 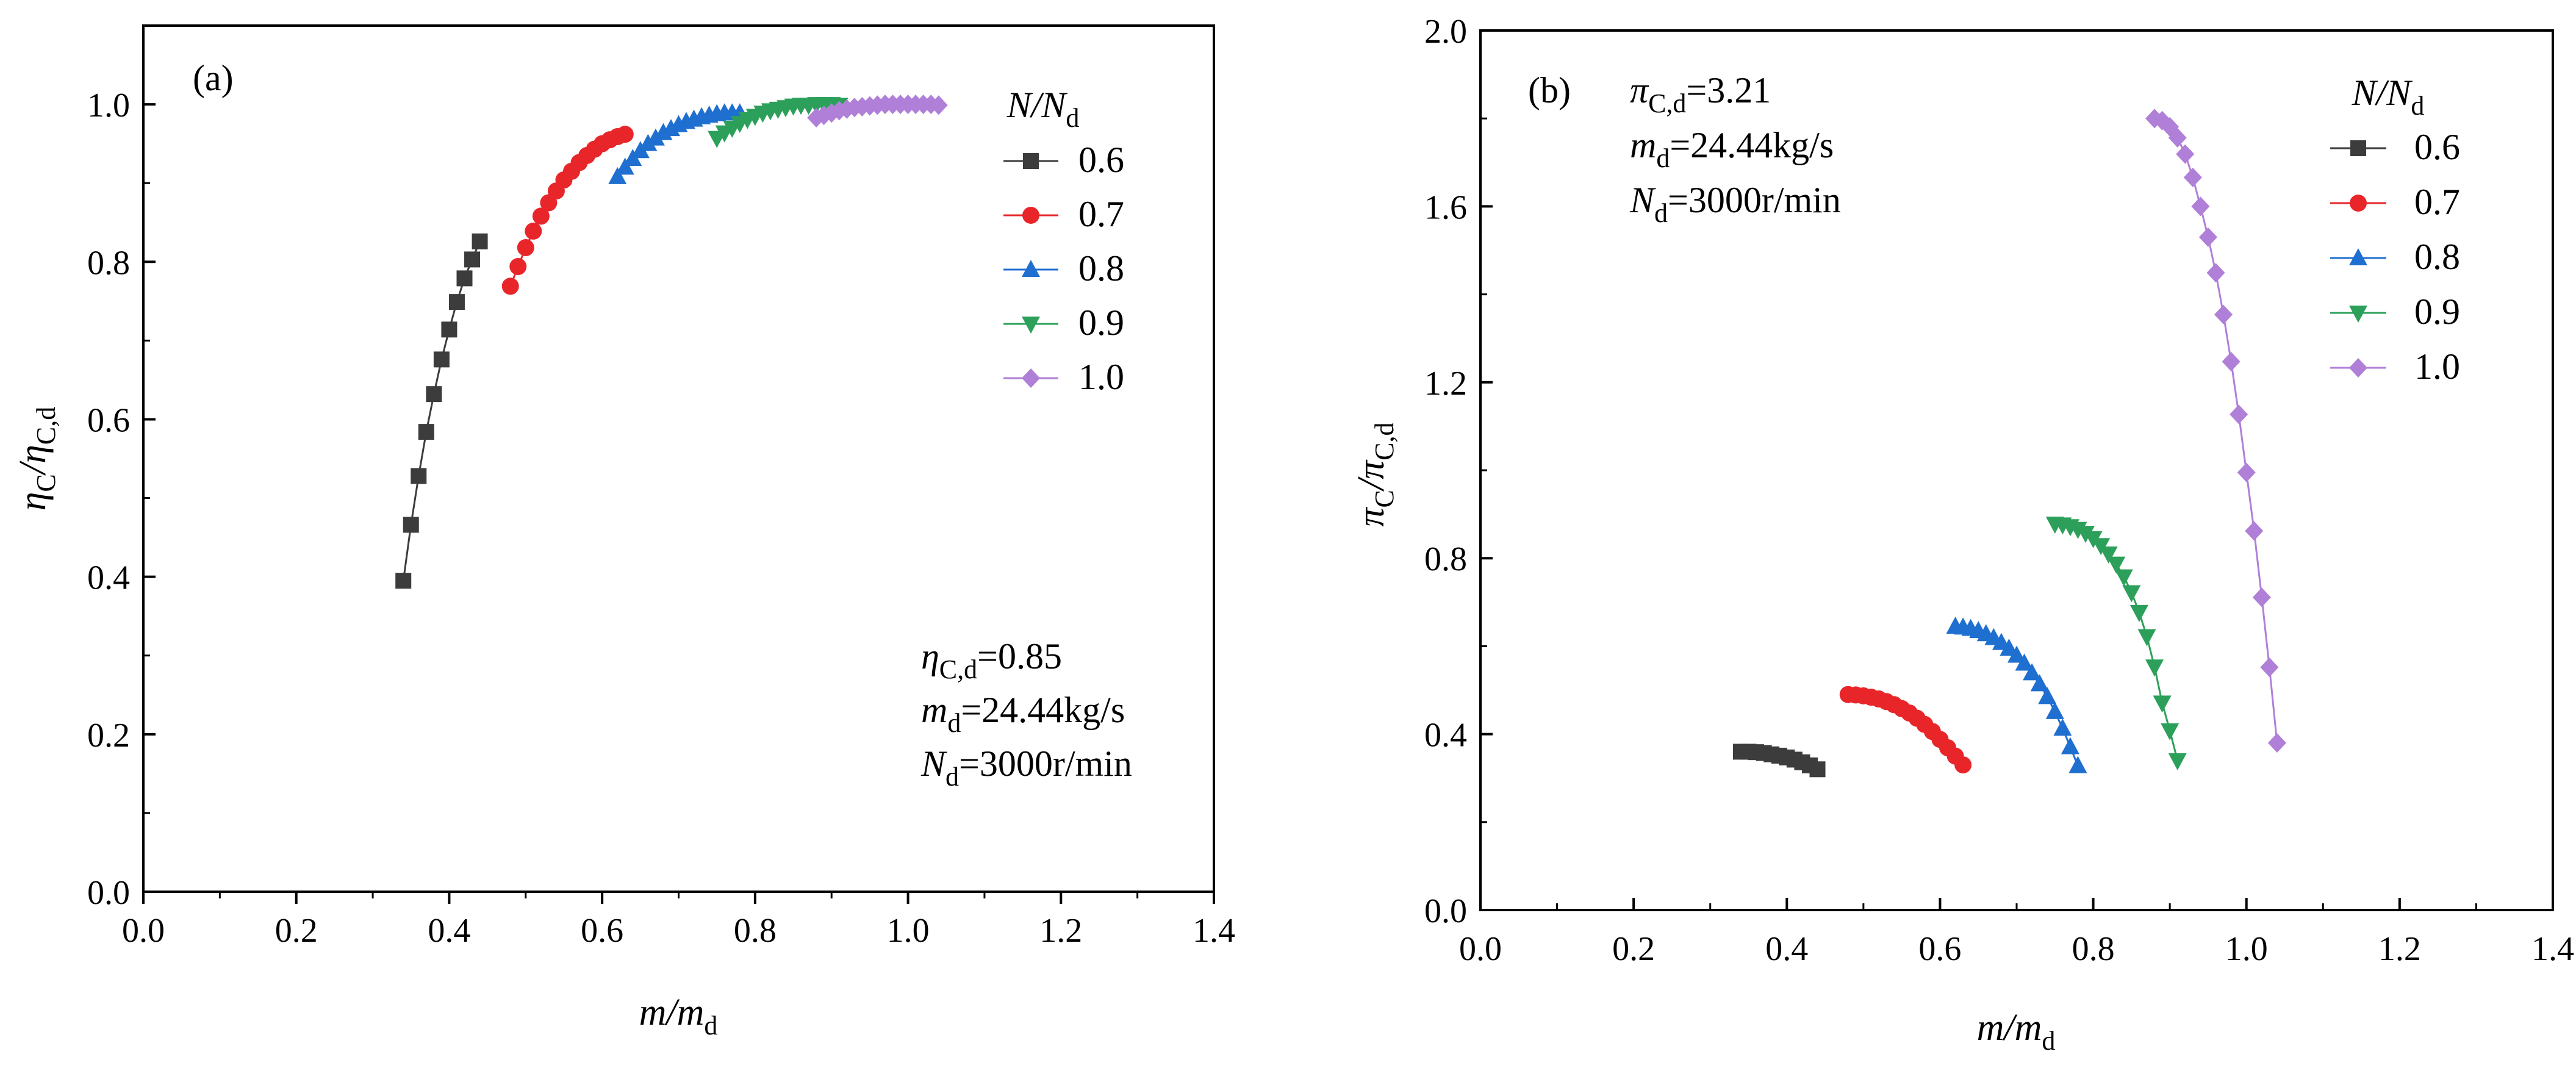 What do you see at coordinates (1550, 90) in the screenshot?
I see `panel-label: (b)` at bounding box center [1550, 90].